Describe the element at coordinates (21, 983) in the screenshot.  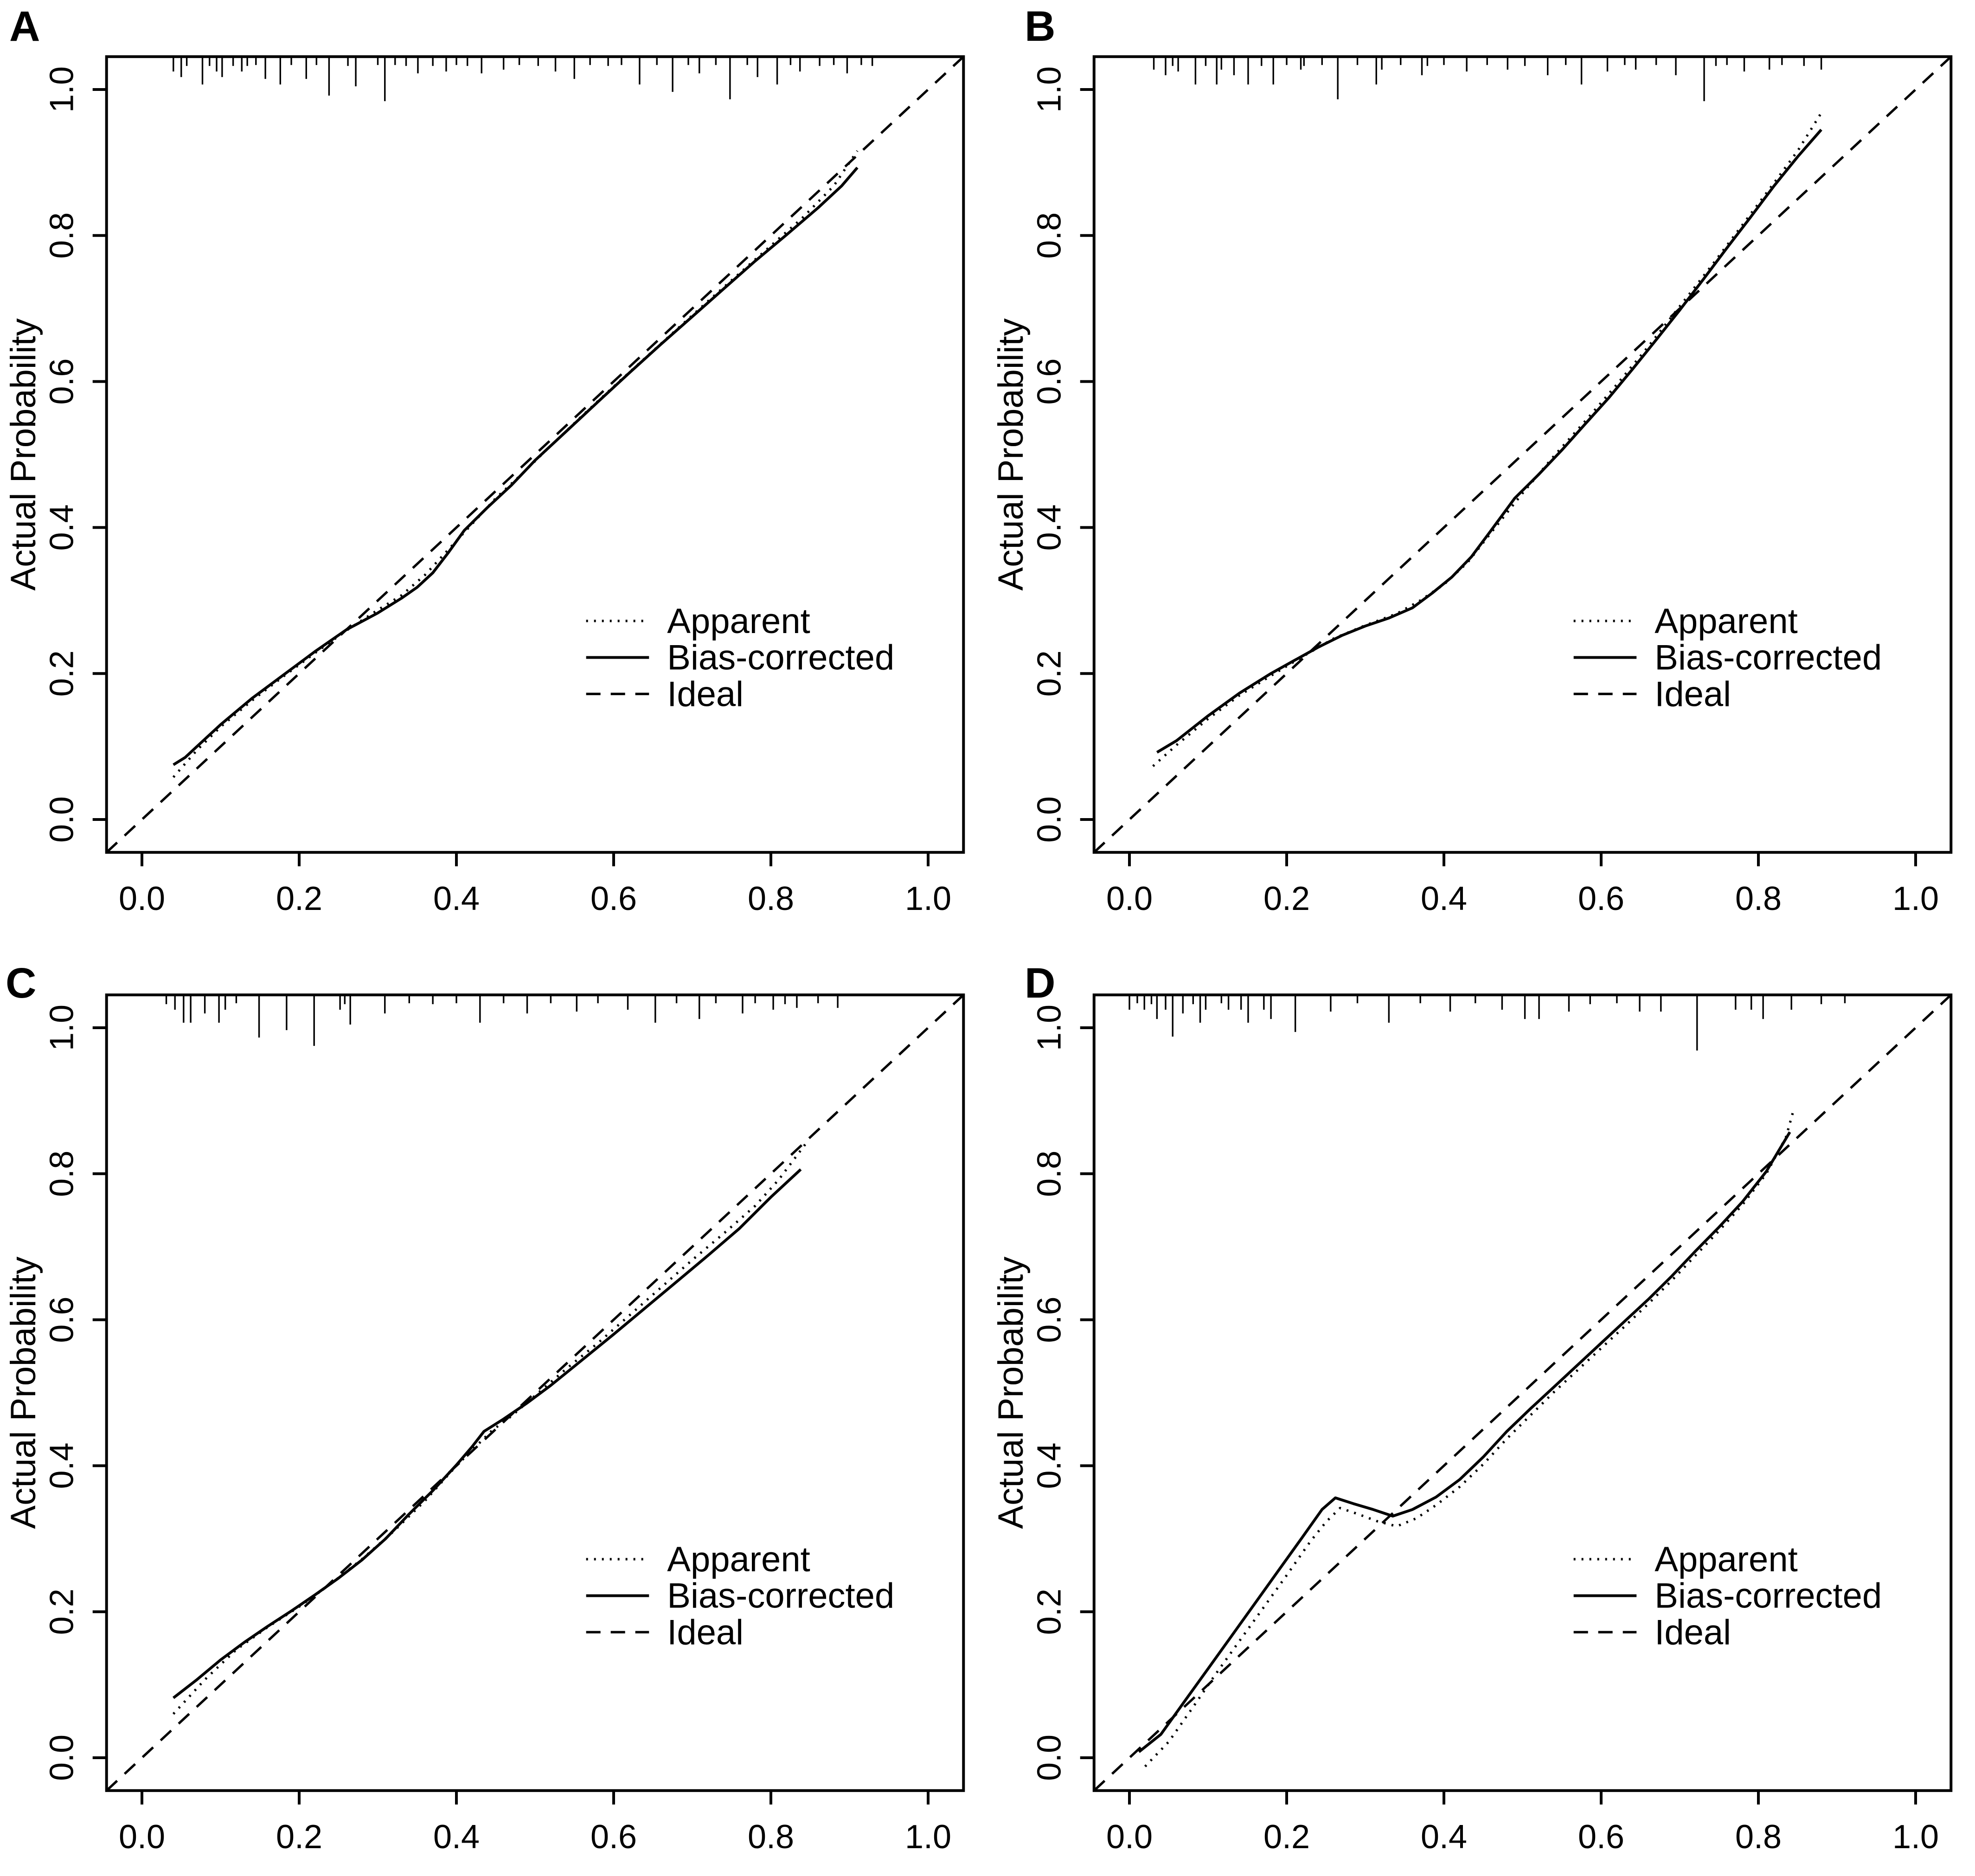
I see `panel-label: C` at that location.